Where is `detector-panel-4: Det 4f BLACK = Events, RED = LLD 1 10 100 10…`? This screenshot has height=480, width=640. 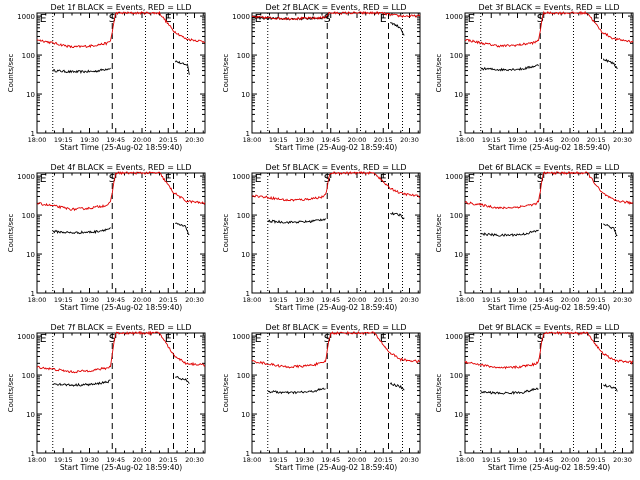
detector-panel-4: Det 4f BLACK = Events, RED = LLD 1 10 100 10… is located at coordinates (106, 237).